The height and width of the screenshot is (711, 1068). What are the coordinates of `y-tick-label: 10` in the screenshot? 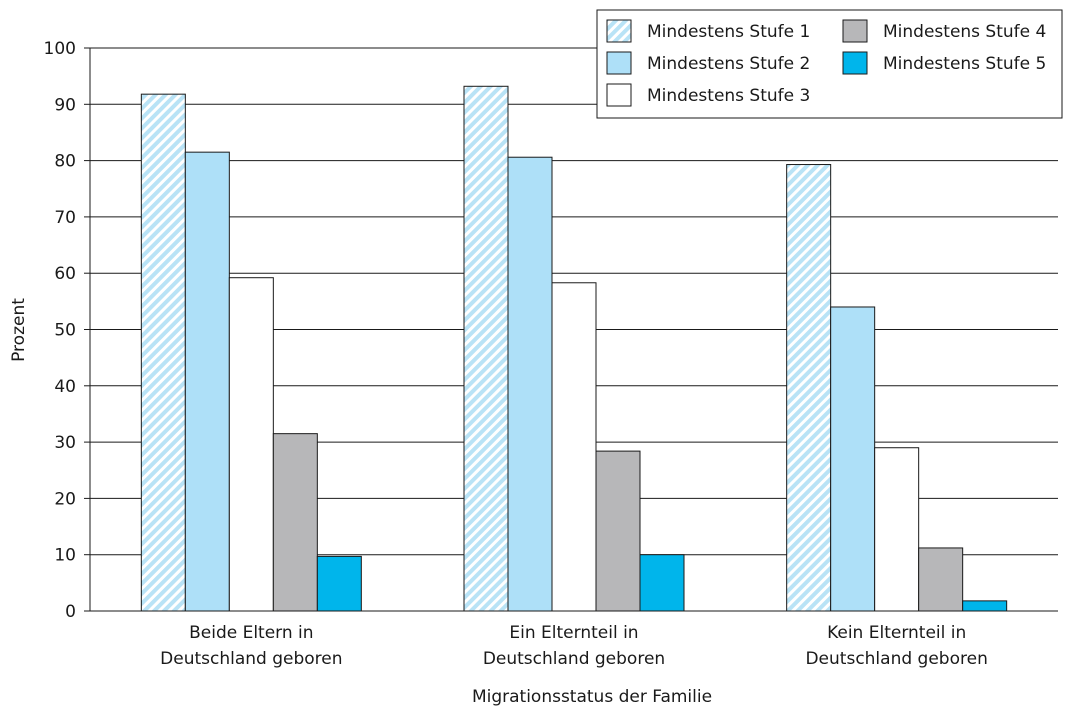 It's located at (65, 556).